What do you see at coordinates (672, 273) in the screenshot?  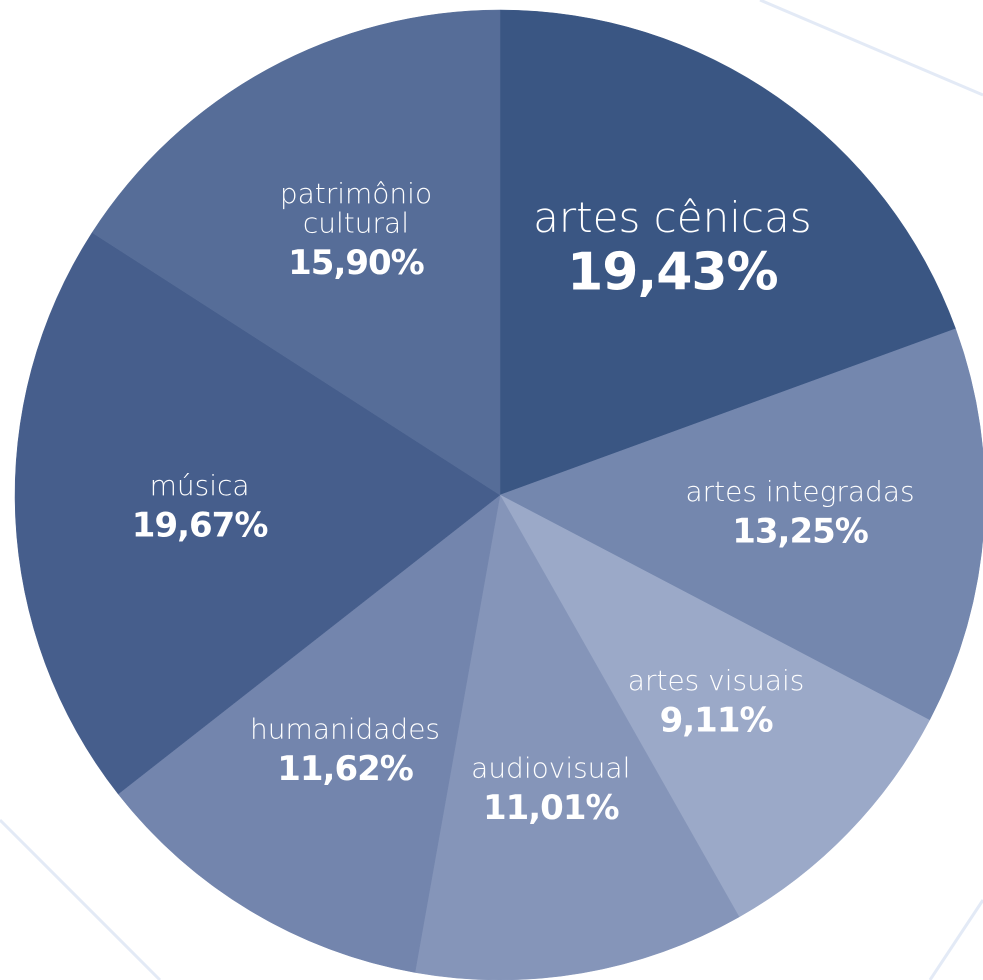 I see `value-label: 19,43%` at bounding box center [672, 273].